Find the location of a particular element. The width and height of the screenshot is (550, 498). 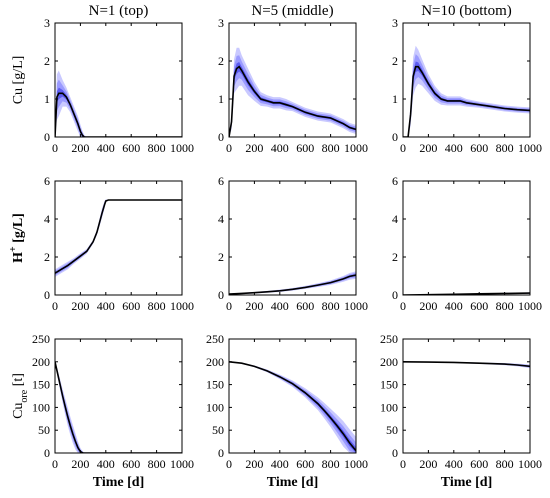

chart-panel: 0 200 400 600 800 1000 0 1 2 3 N=10 (bottom) is located at coordinates (467, 79).